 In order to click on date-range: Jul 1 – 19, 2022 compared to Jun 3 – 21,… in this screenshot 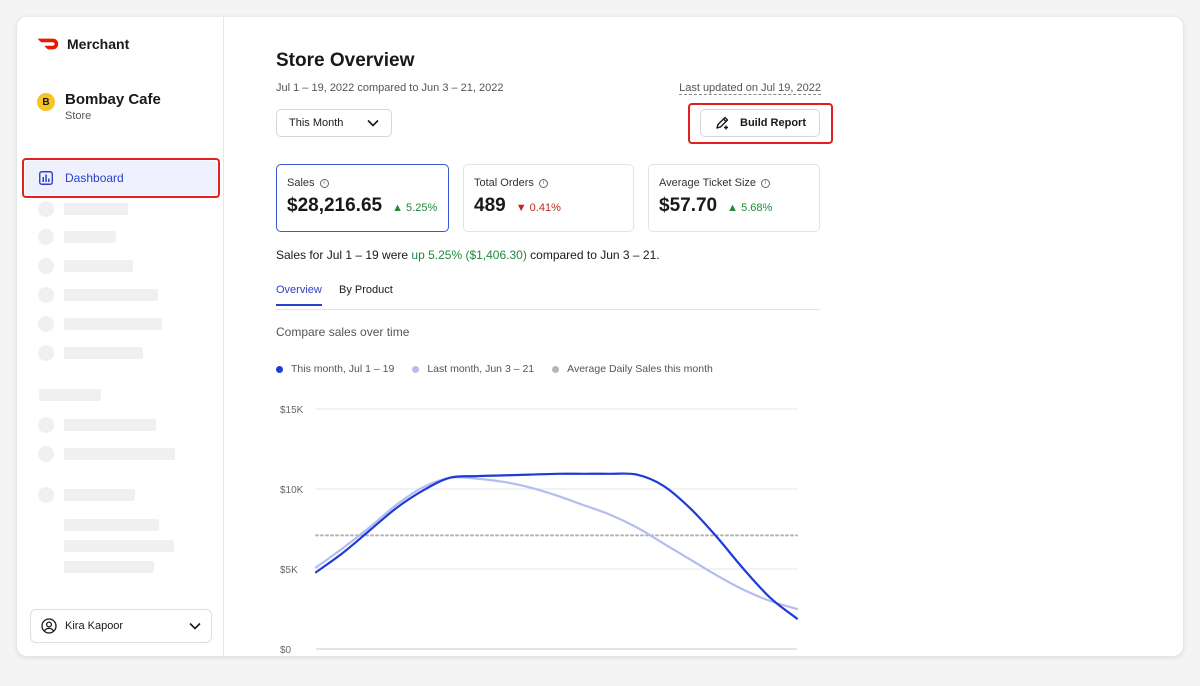, I will do `click(390, 88)`.